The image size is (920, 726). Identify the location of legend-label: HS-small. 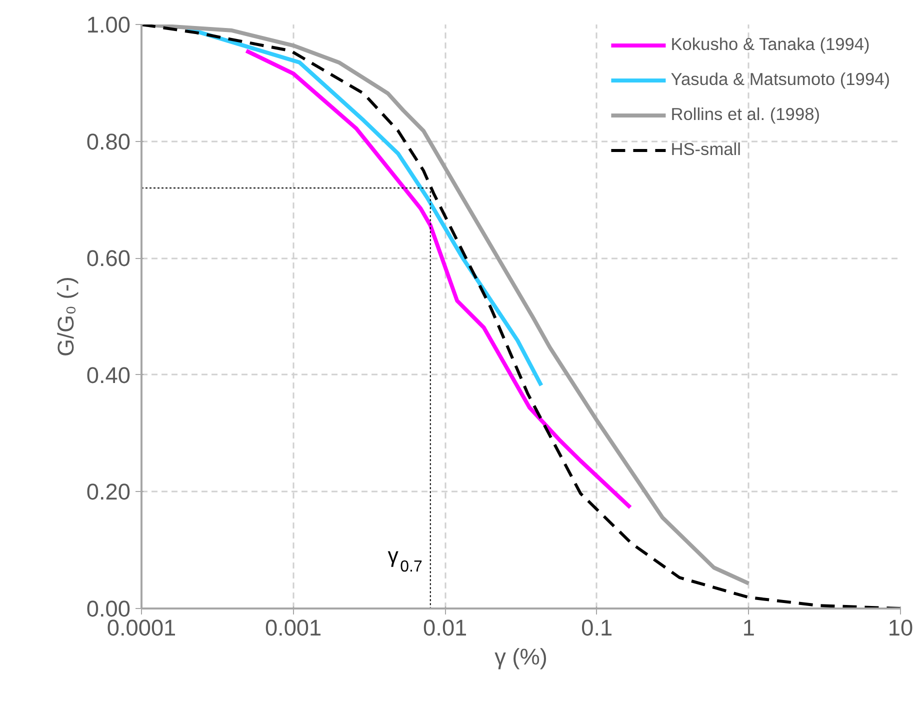
(705, 149).